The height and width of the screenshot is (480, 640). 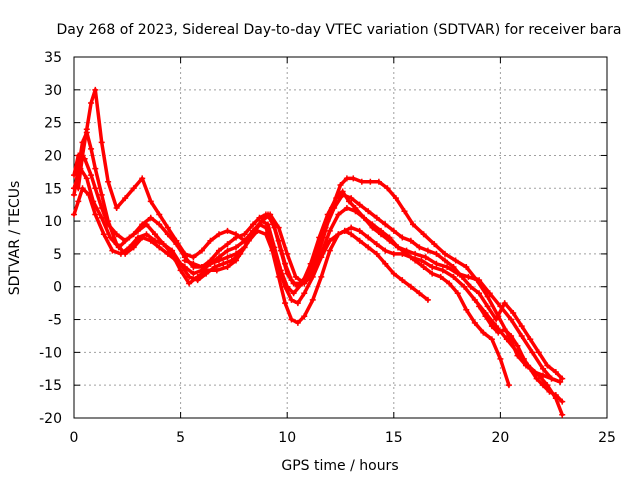 I want to click on x-tick-label: 10, so click(x=287, y=438).